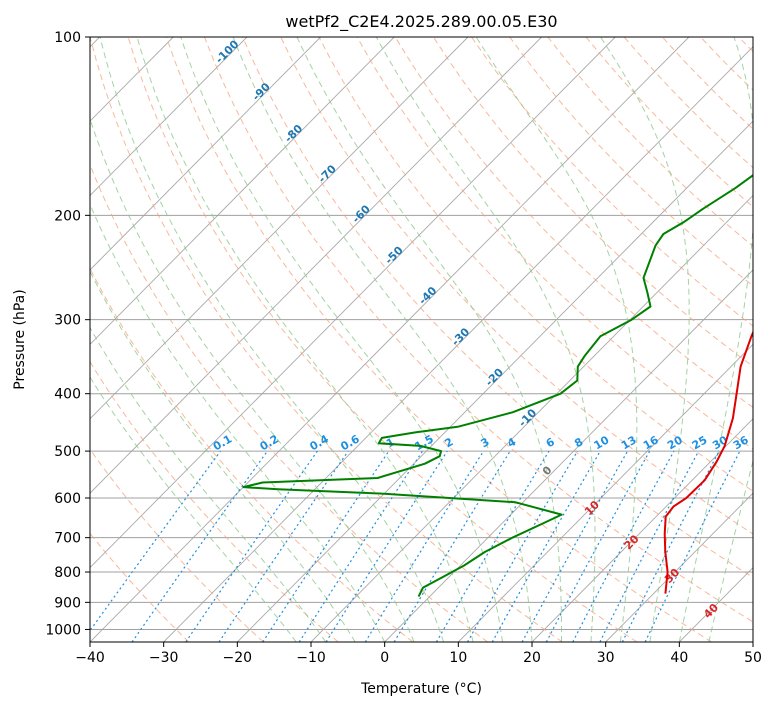  What do you see at coordinates (421, 689) in the screenshot?
I see `x-axis-label: Temperature (°C)` at bounding box center [421, 689].